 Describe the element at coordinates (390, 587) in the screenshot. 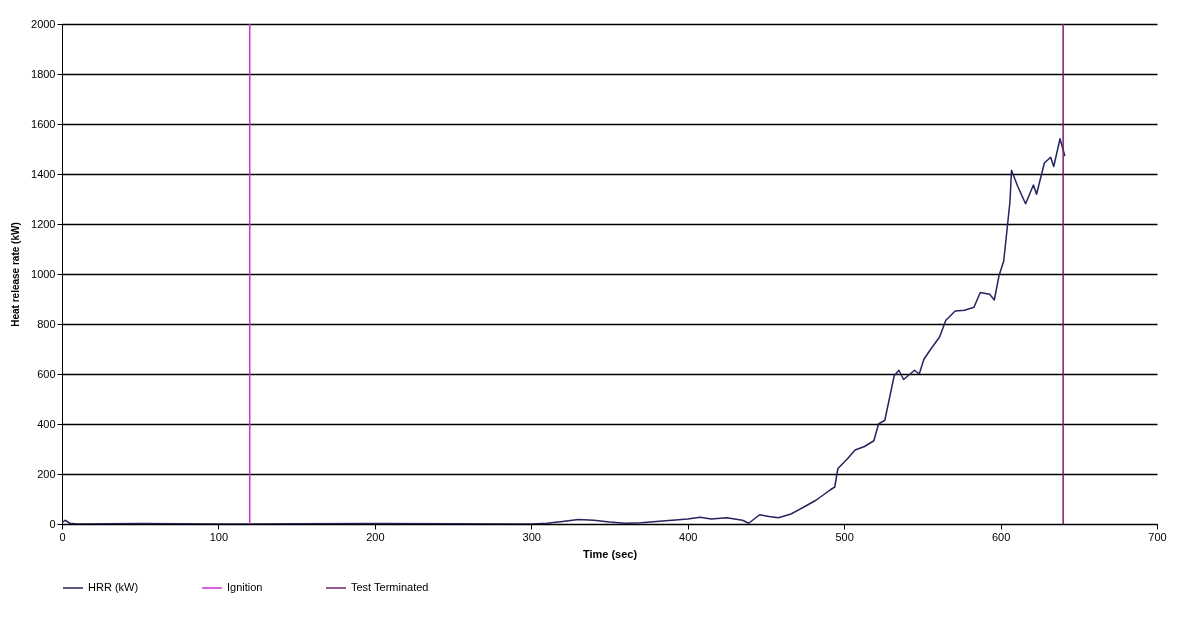

I see `legend-label: Test Terminated` at that location.